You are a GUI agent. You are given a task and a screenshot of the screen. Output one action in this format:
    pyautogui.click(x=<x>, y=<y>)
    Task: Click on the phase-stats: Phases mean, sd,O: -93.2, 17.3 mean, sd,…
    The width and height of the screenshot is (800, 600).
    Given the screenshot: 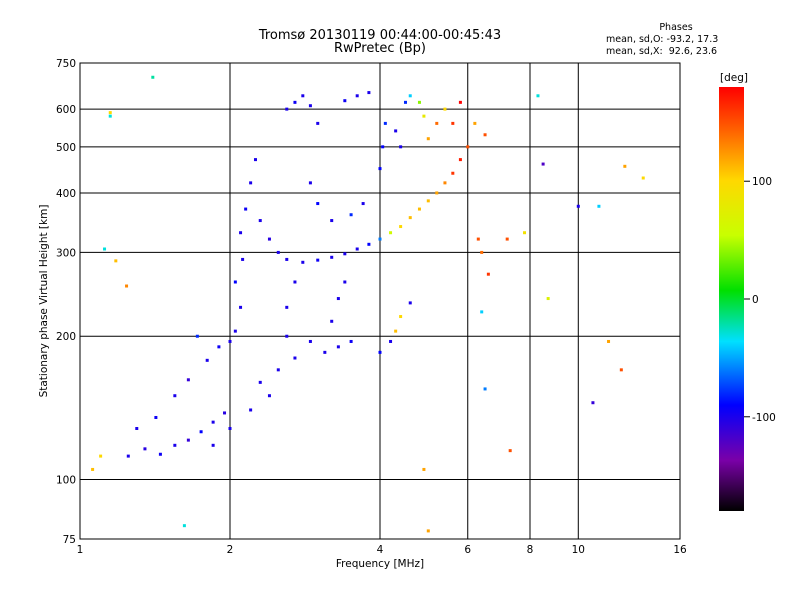 What is the action you would take?
    pyautogui.click(x=671, y=40)
    